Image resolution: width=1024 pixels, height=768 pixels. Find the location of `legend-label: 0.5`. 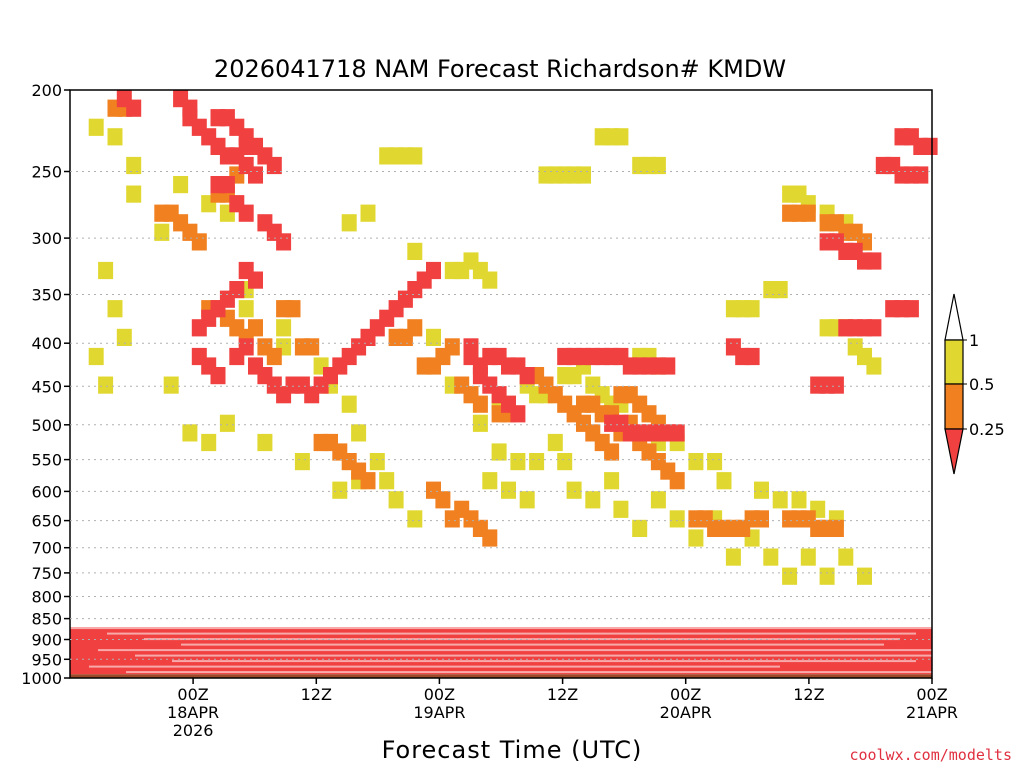

legend-label: 0.5 is located at coordinates (981, 384).